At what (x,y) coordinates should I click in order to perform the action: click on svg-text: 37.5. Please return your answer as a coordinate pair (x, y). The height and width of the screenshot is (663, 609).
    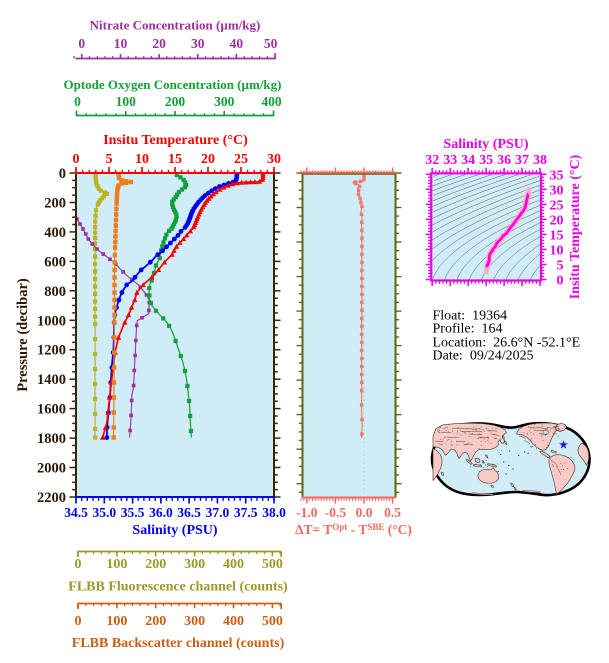
    Looking at the image, I should click on (246, 512).